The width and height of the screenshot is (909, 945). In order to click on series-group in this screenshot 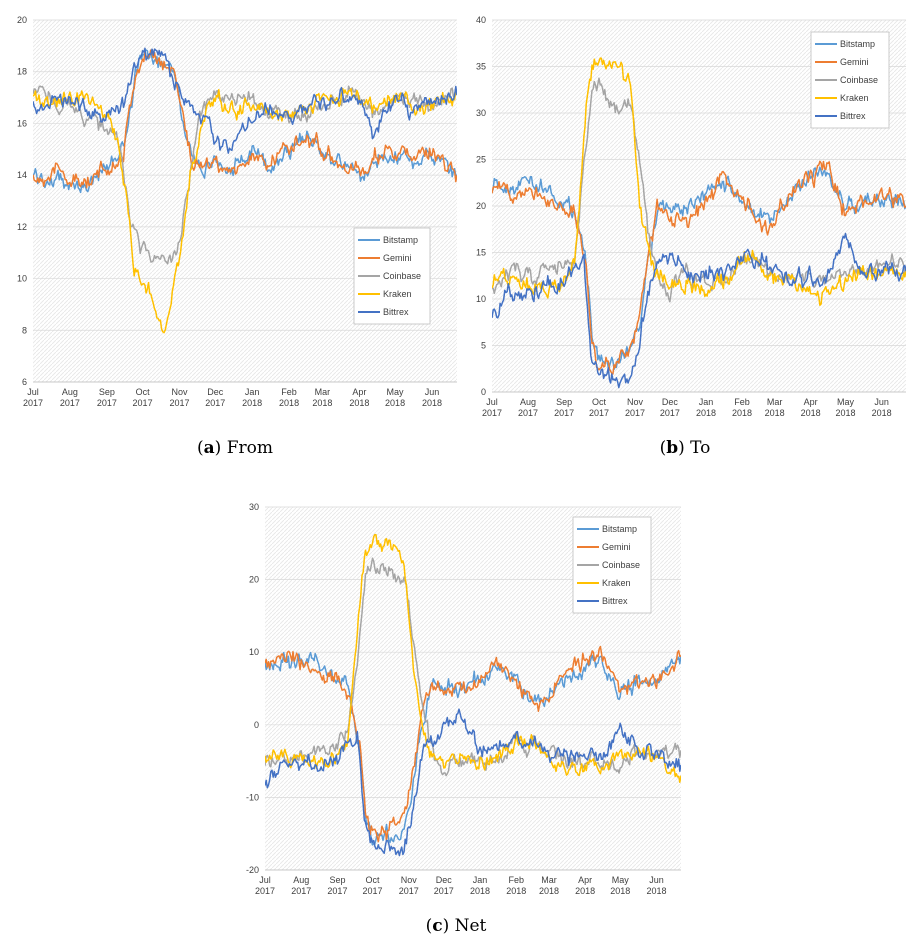, I will do `click(245, 190)`.